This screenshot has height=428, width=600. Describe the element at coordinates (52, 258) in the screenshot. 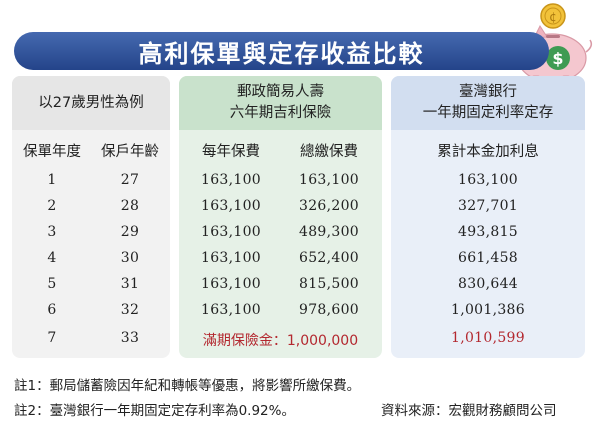

I see `policy-year-cell: 4` at that location.